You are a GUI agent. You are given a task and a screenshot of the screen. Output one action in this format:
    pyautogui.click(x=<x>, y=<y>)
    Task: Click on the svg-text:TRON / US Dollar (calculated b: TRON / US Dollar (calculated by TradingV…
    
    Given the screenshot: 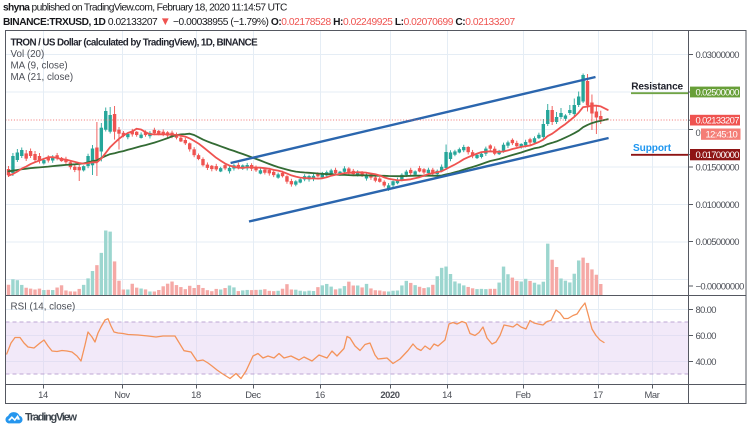 What is the action you would take?
    pyautogui.click(x=135, y=43)
    